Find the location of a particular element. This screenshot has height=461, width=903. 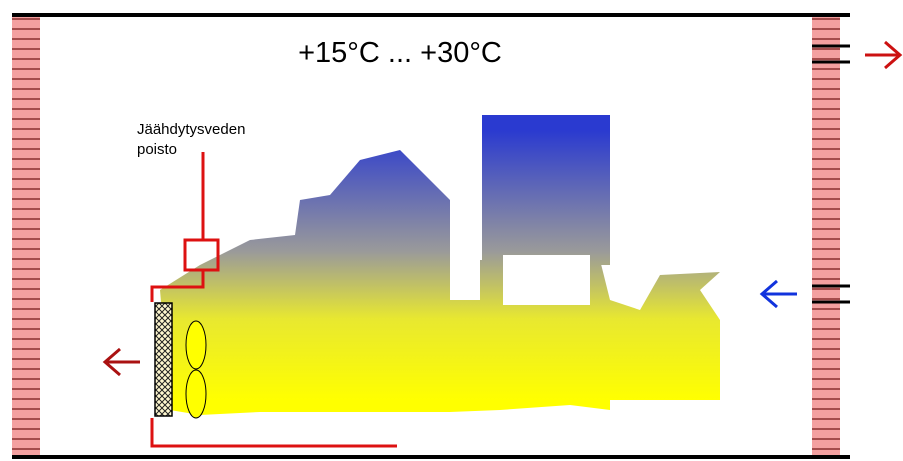

right-wall is located at coordinates (826, 237).